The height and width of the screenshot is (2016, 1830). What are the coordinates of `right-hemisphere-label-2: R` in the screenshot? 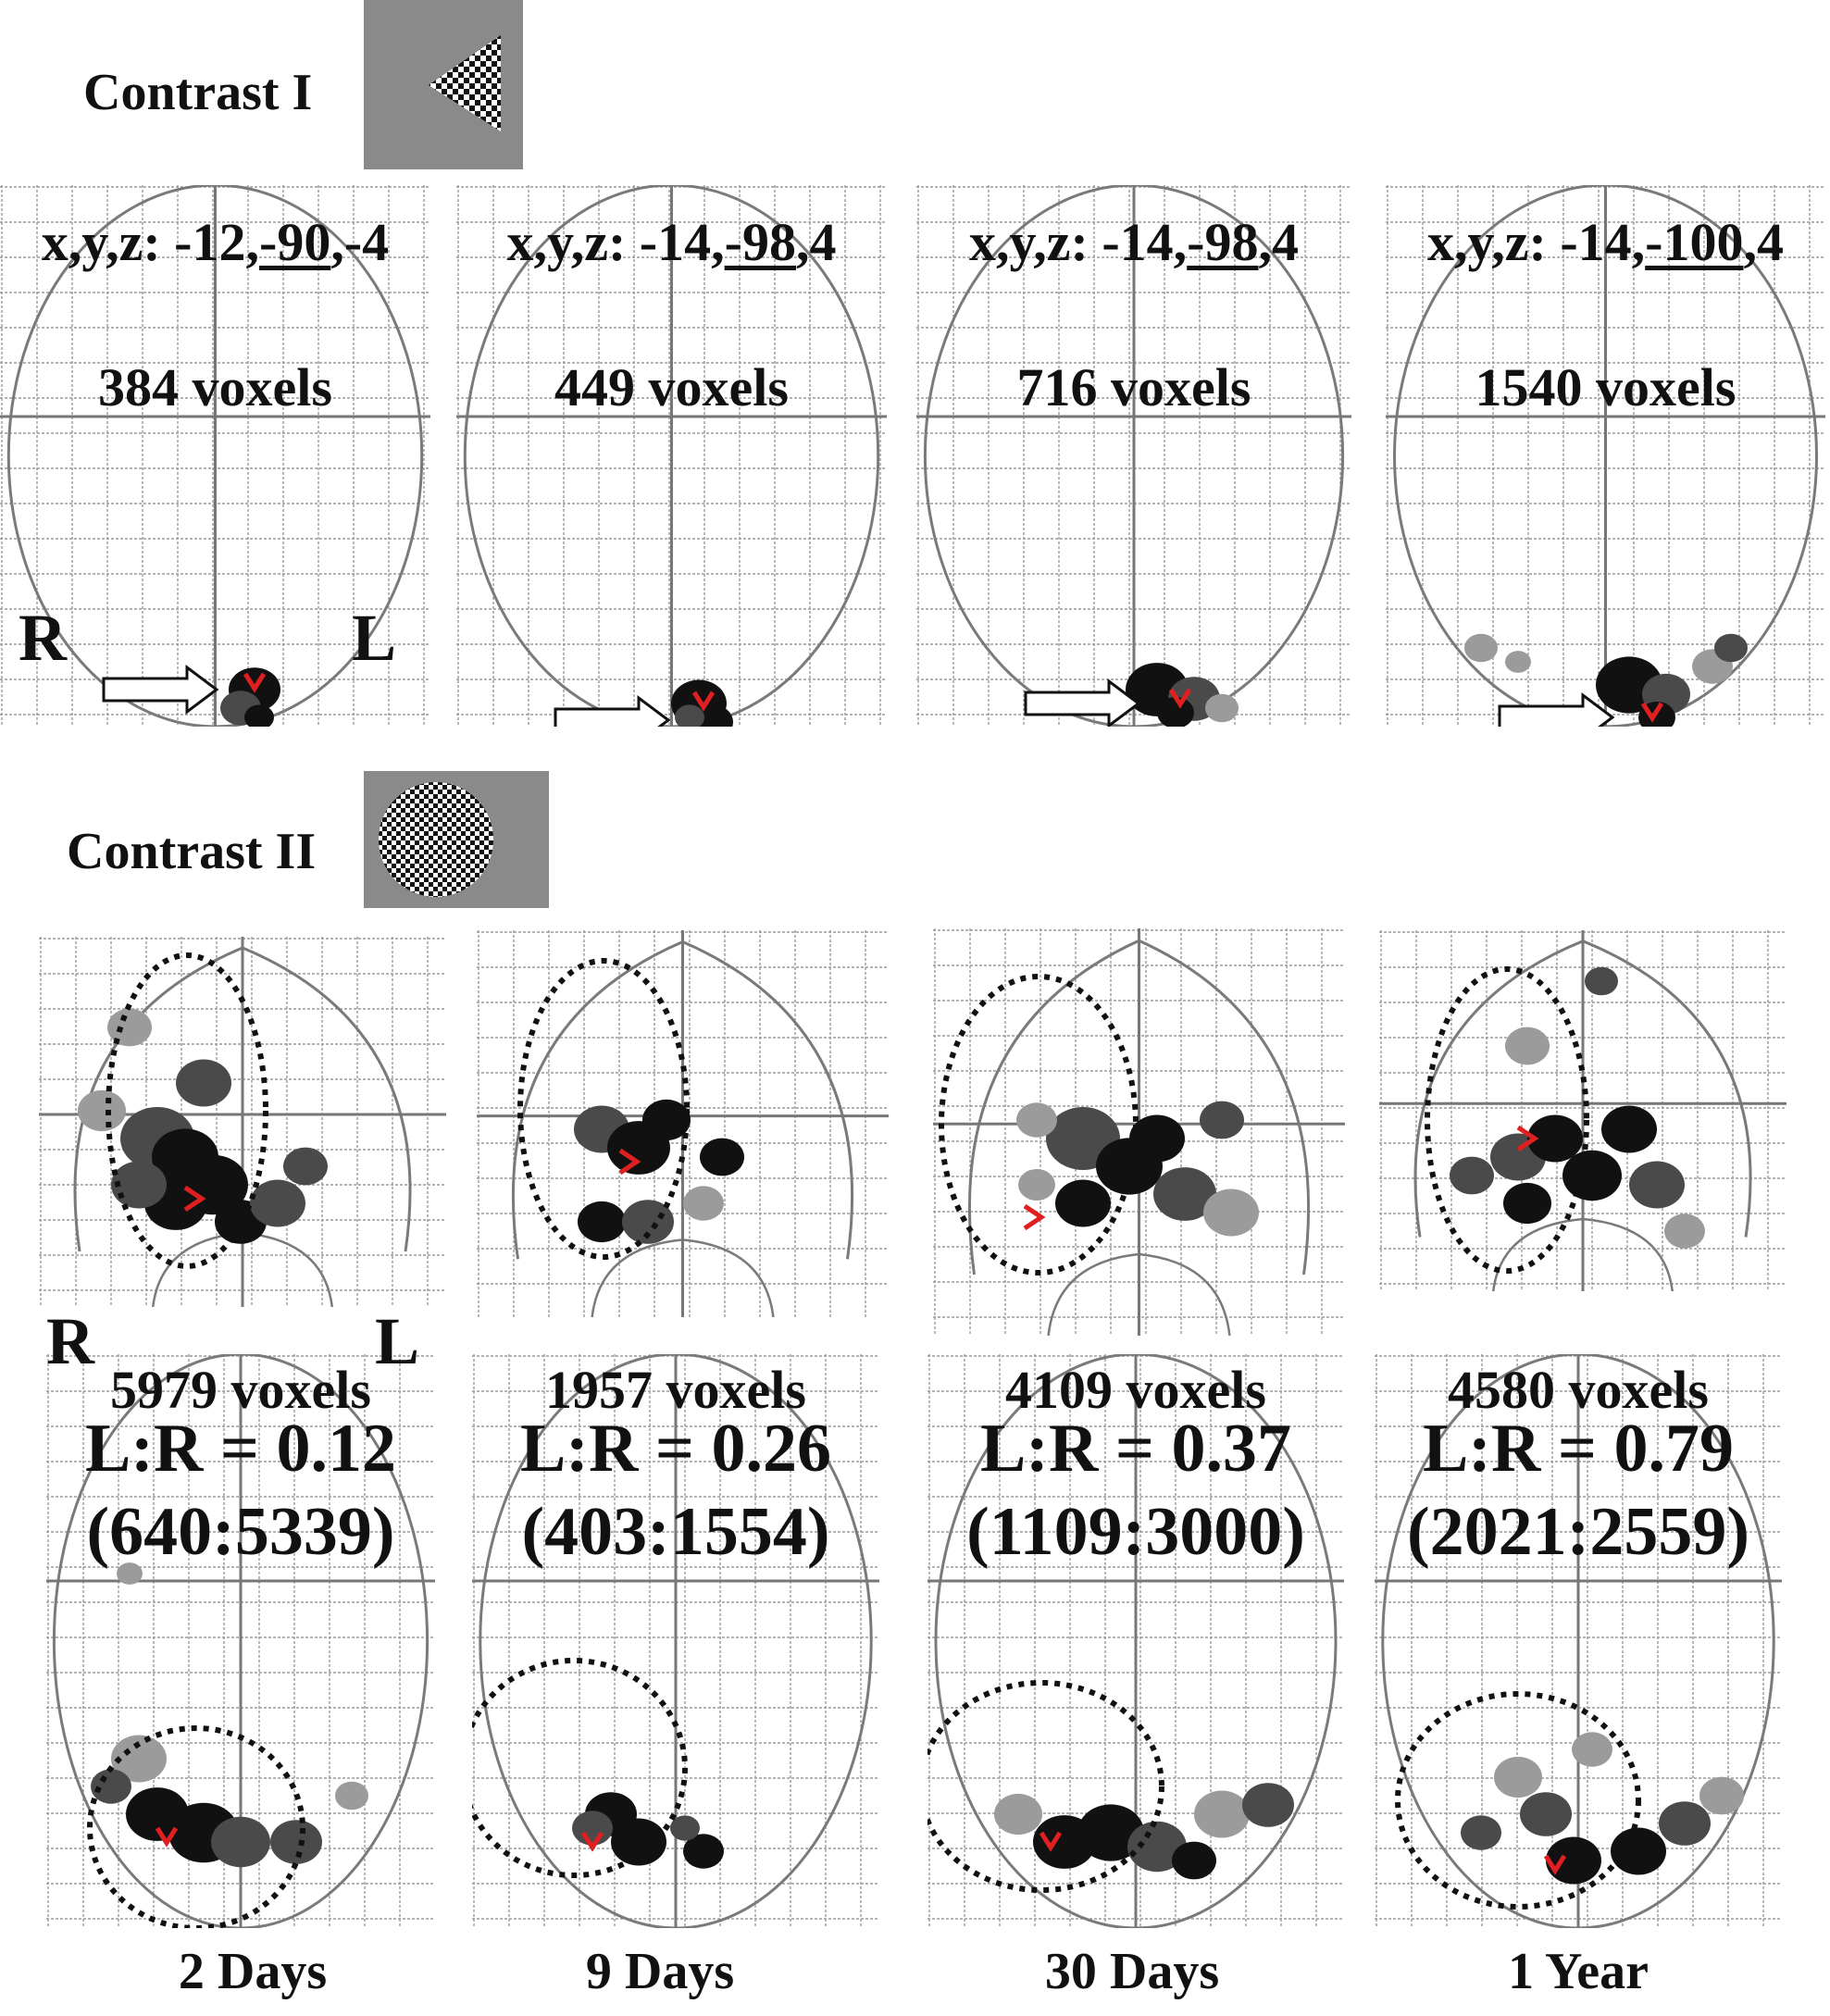 It's located at (70, 1341).